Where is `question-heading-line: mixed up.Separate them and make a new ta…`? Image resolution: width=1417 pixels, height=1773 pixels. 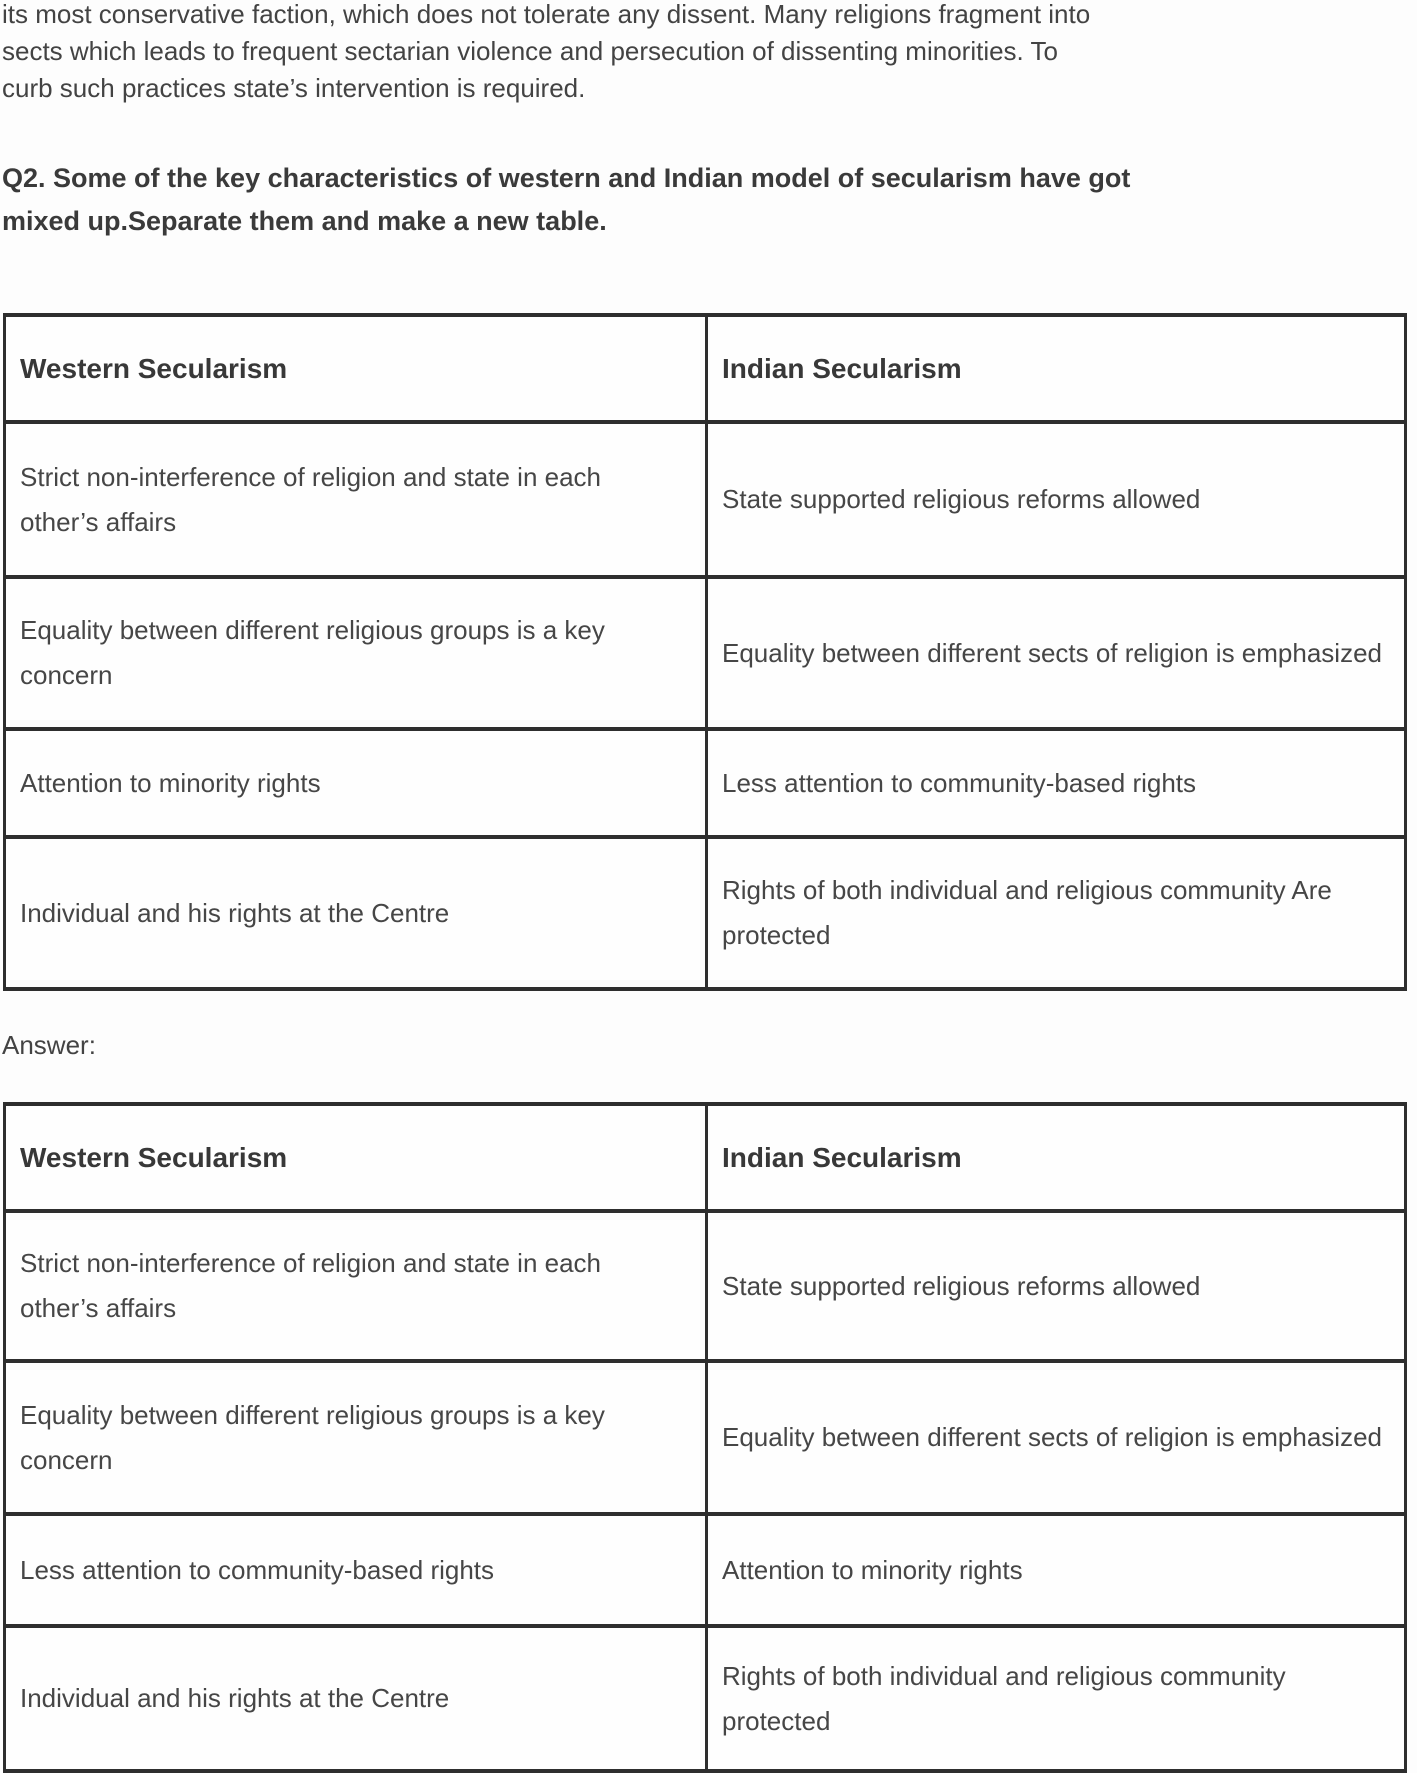
question-heading-line: mixed up.Separate them and make a new ta… is located at coordinates (304, 221).